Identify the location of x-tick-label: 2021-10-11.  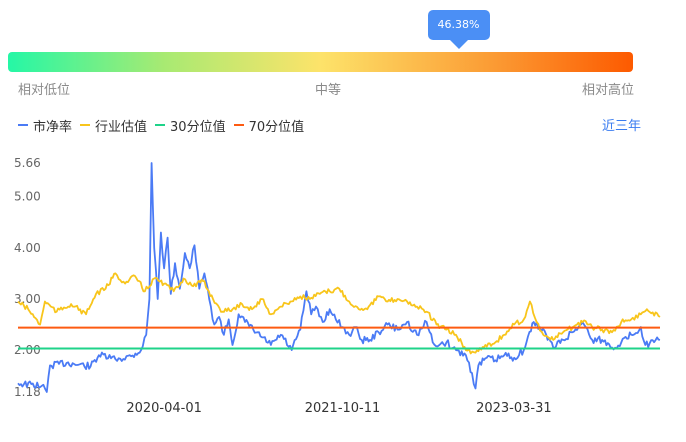
(343, 408).